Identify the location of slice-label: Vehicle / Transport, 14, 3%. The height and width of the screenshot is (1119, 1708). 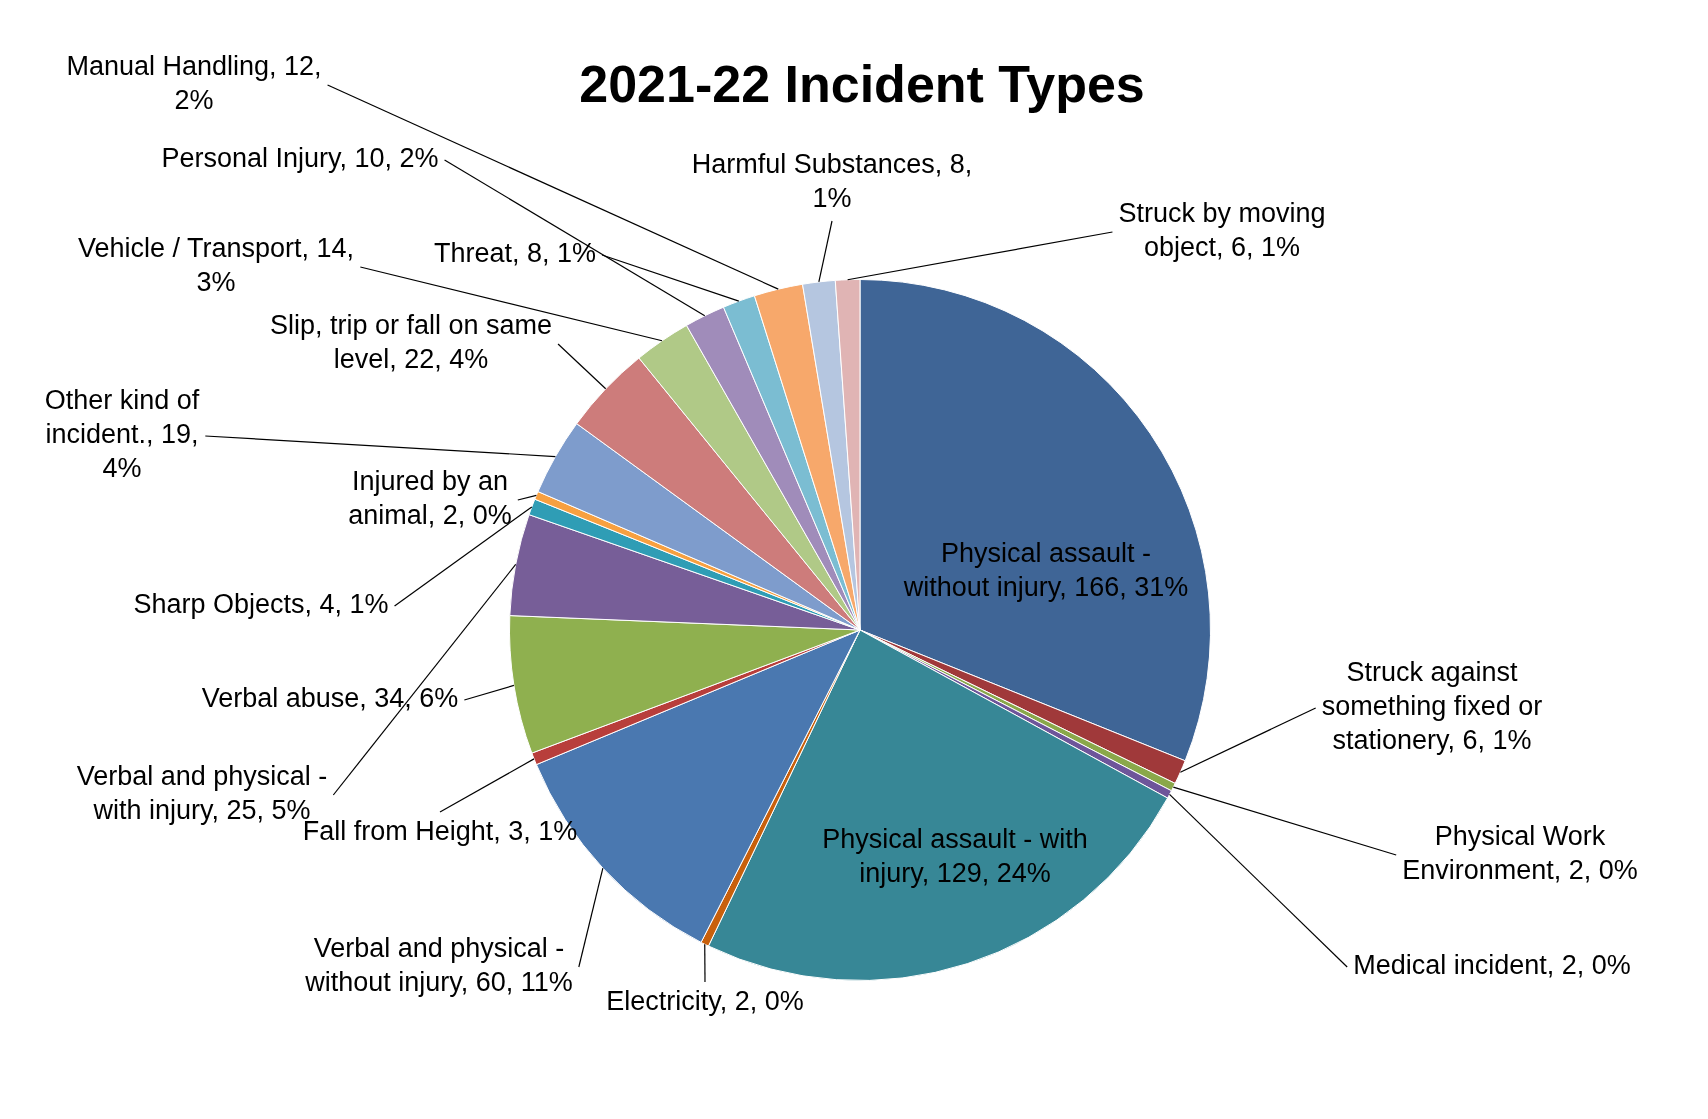
(216, 265).